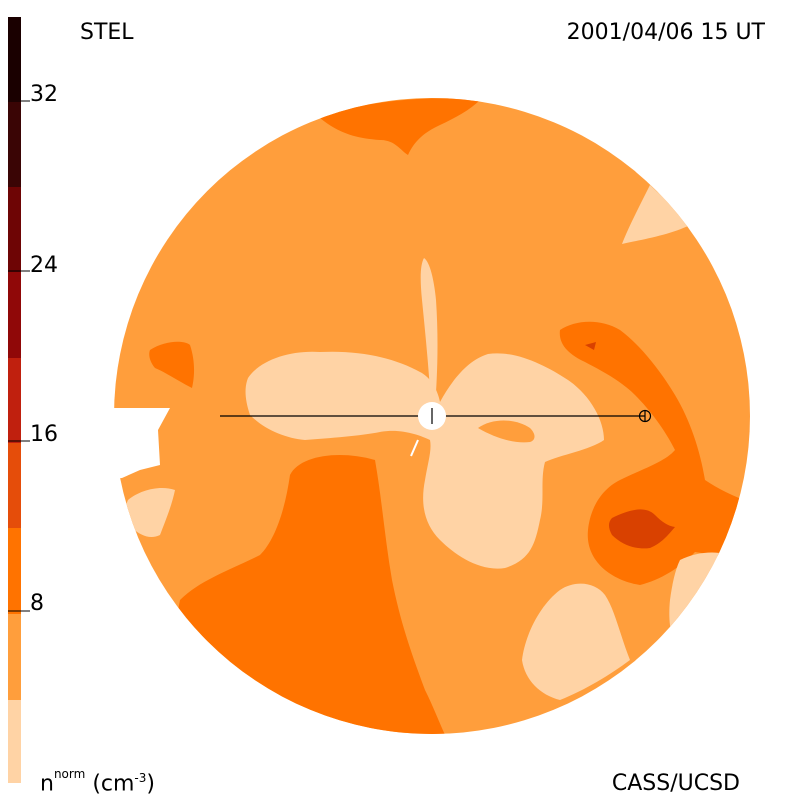 The width and height of the screenshot is (800, 800). Describe the element at coordinates (654, 453) in the screenshot. I see `density-region-right-band` at that location.